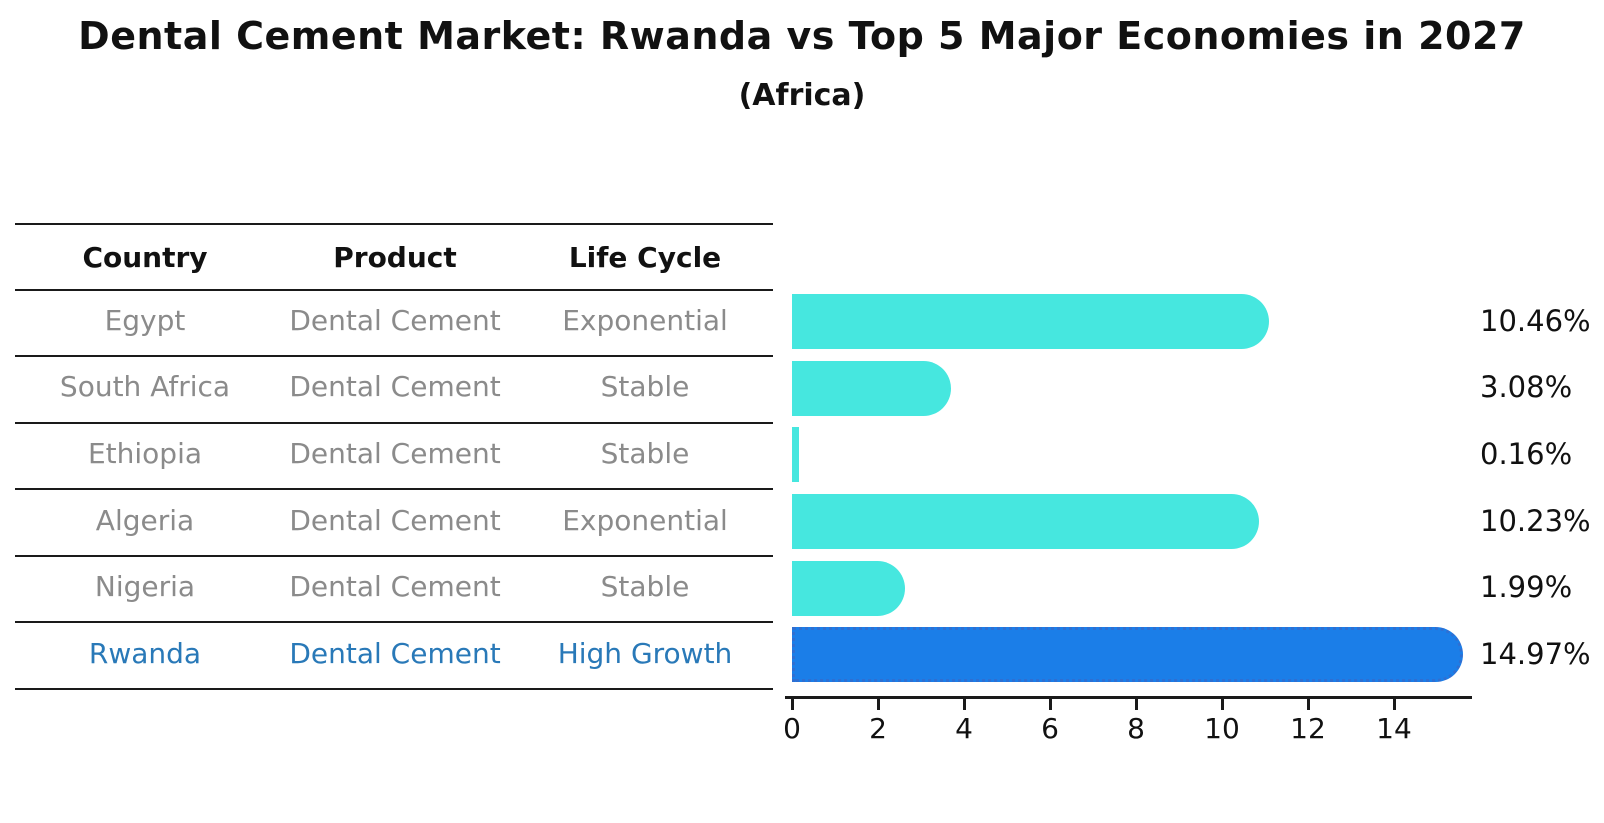  Describe the element at coordinates (145, 520) in the screenshot. I see `country-cell: Algeria` at that location.